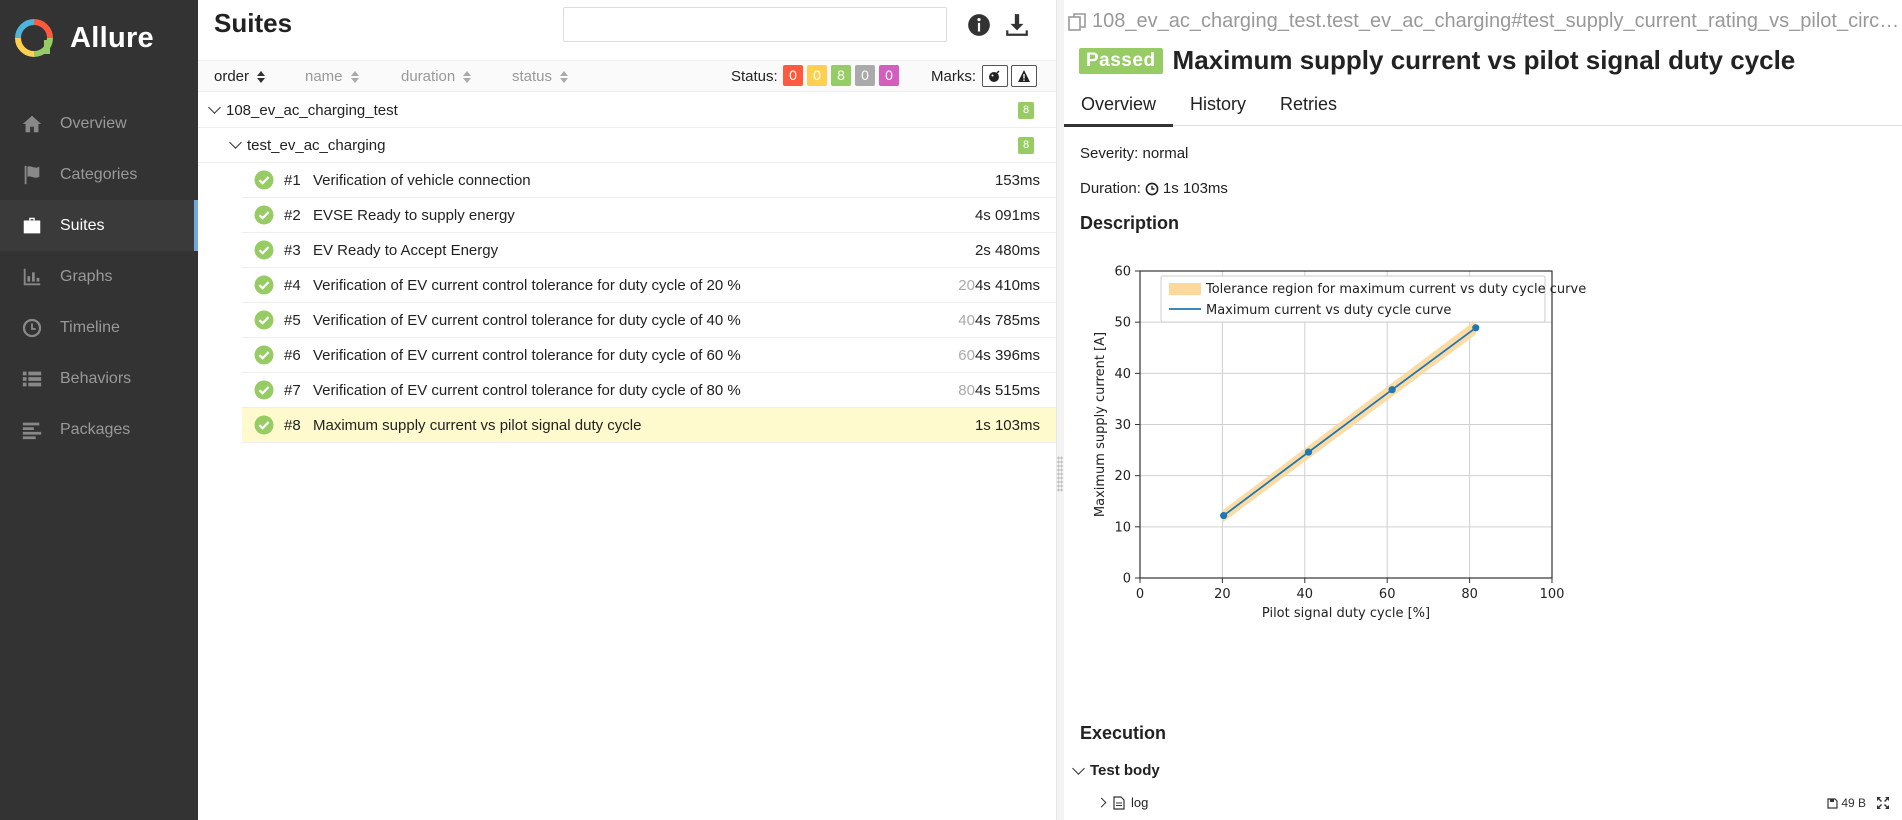 The width and height of the screenshot is (1902, 820). I want to click on test-body-label: Test body, so click(1125, 770).